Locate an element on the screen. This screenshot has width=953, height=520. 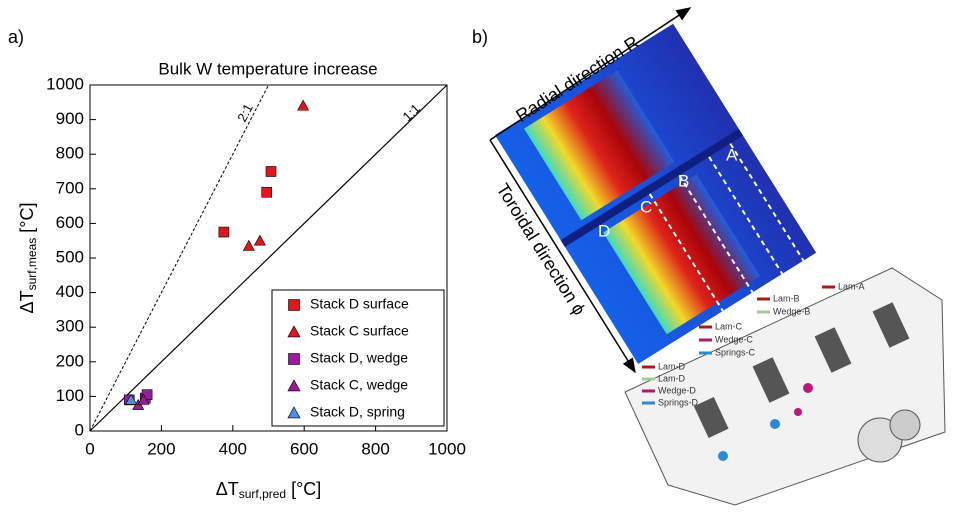
y-tick-label: 400 is located at coordinates (70, 291).